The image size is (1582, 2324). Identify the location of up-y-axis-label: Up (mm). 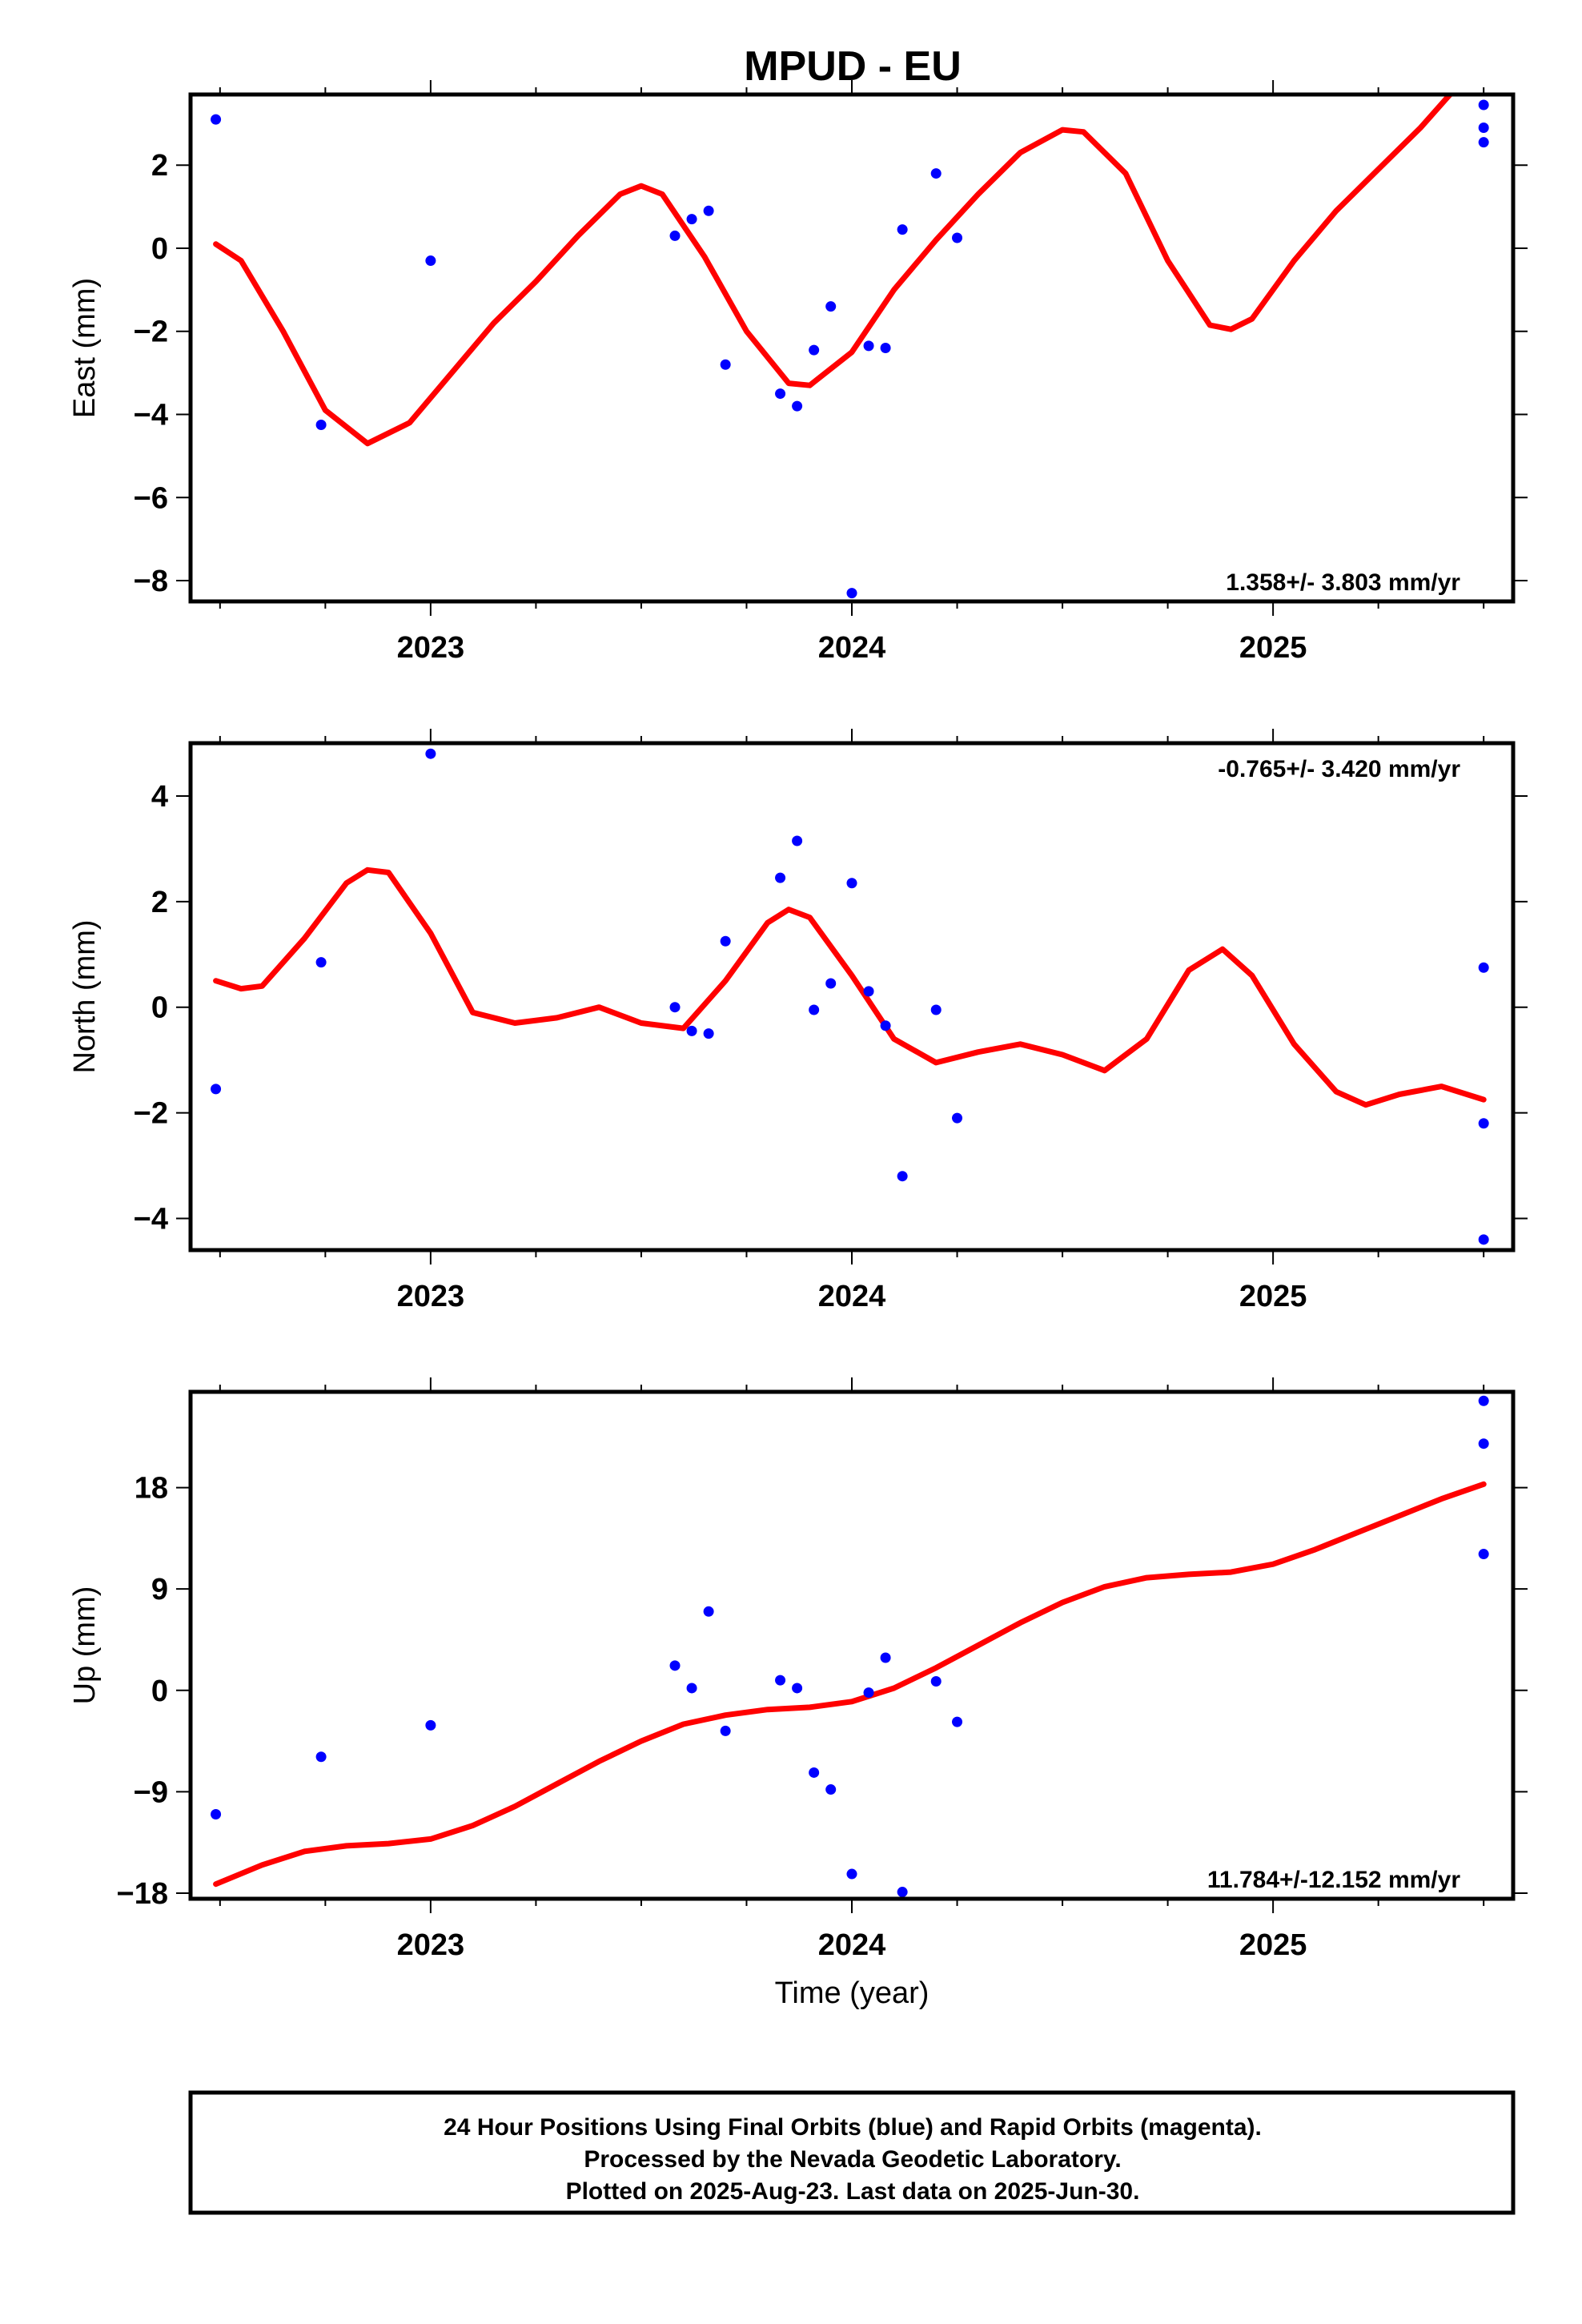
(85, 1645).